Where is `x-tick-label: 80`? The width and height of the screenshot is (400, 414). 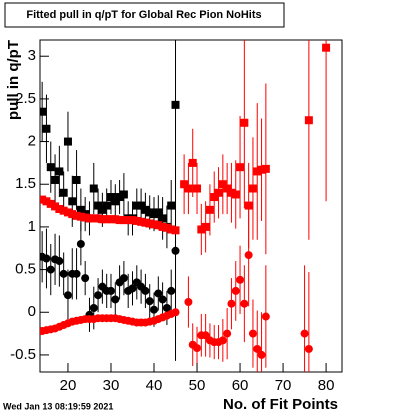 x-tick-label: 80 is located at coordinates (326, 385).